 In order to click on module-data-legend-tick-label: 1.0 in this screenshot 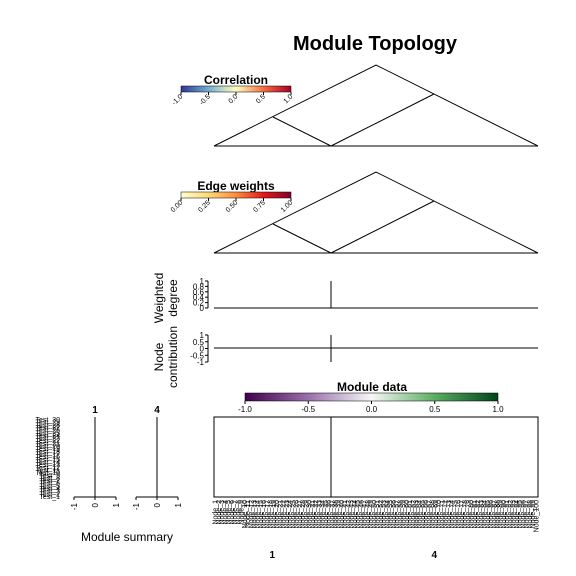, I will do `click(498, 409)`.